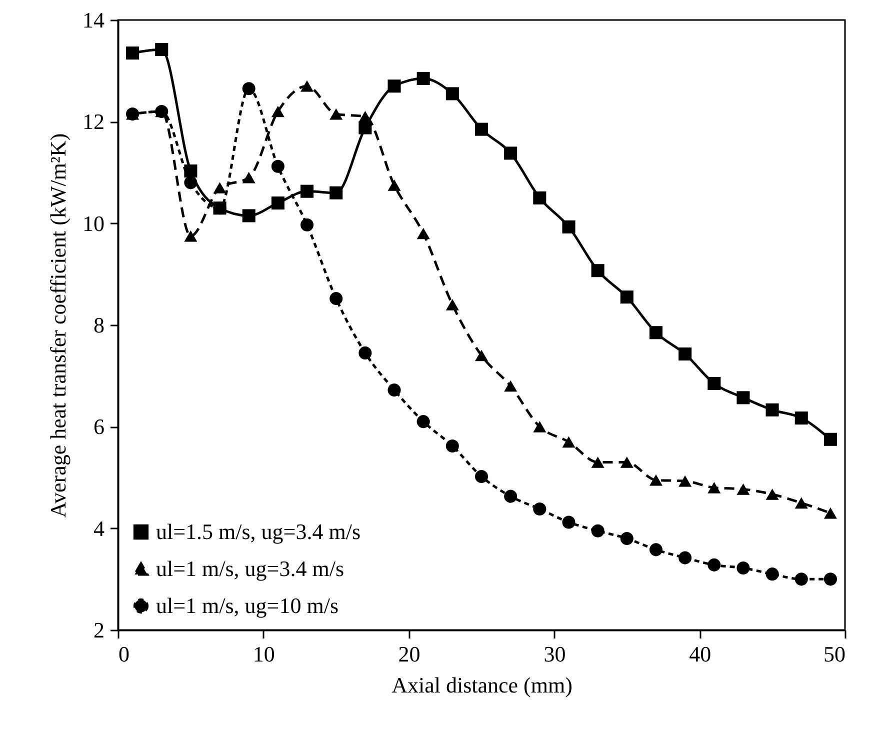 The height and width of the screenshot is (731, 872). I want to click on y-tick-label: 8, so click(99, 325).